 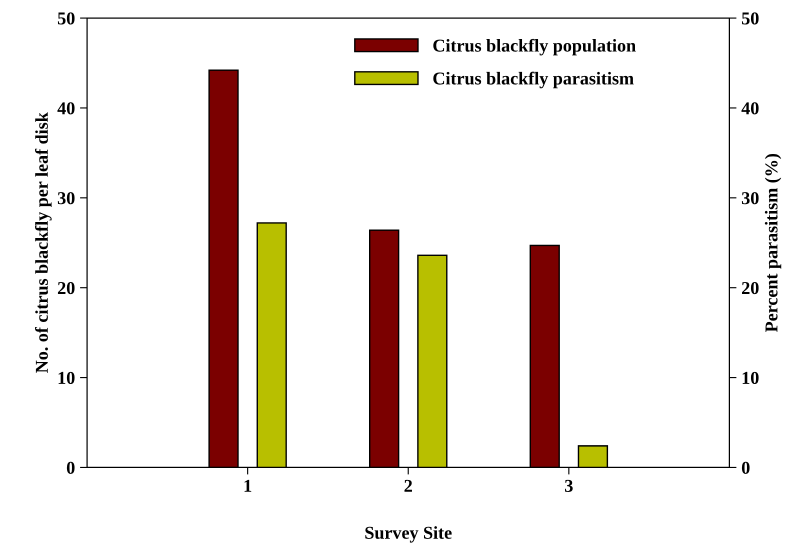 I want to click on y-tick-label: 50, so click(x=66, y=18).